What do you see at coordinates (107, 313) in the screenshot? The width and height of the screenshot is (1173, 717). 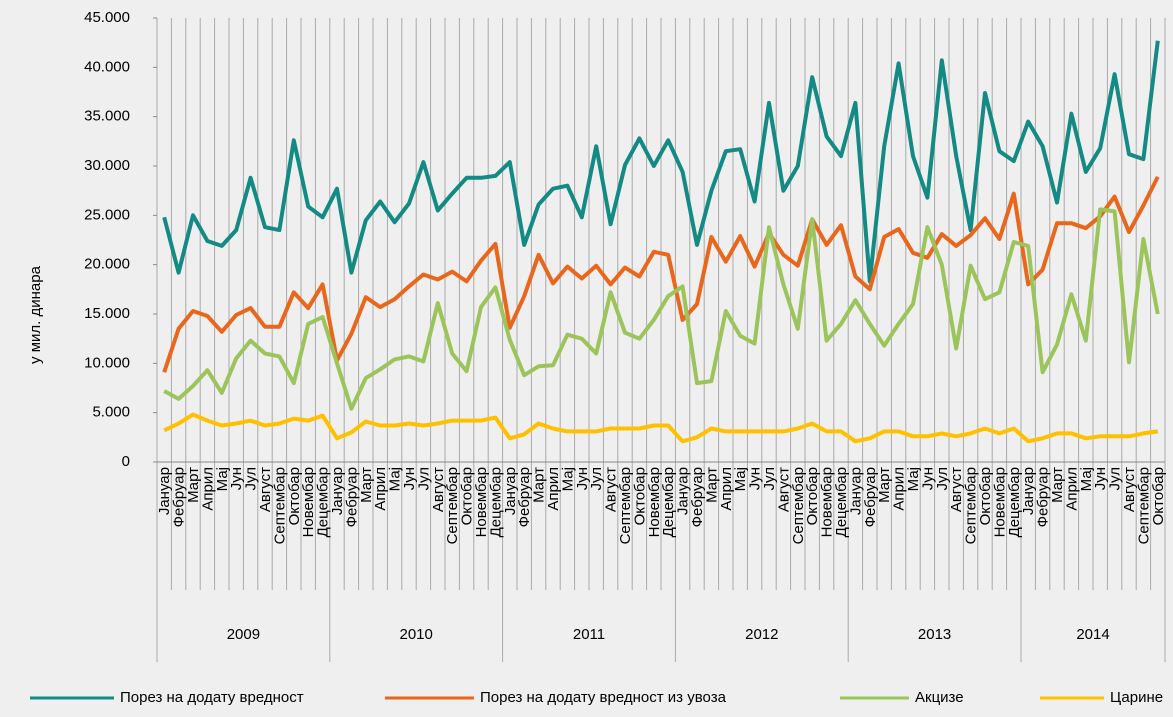 I see `y-tick-label: 15.000` at bounding box center [107, 313].